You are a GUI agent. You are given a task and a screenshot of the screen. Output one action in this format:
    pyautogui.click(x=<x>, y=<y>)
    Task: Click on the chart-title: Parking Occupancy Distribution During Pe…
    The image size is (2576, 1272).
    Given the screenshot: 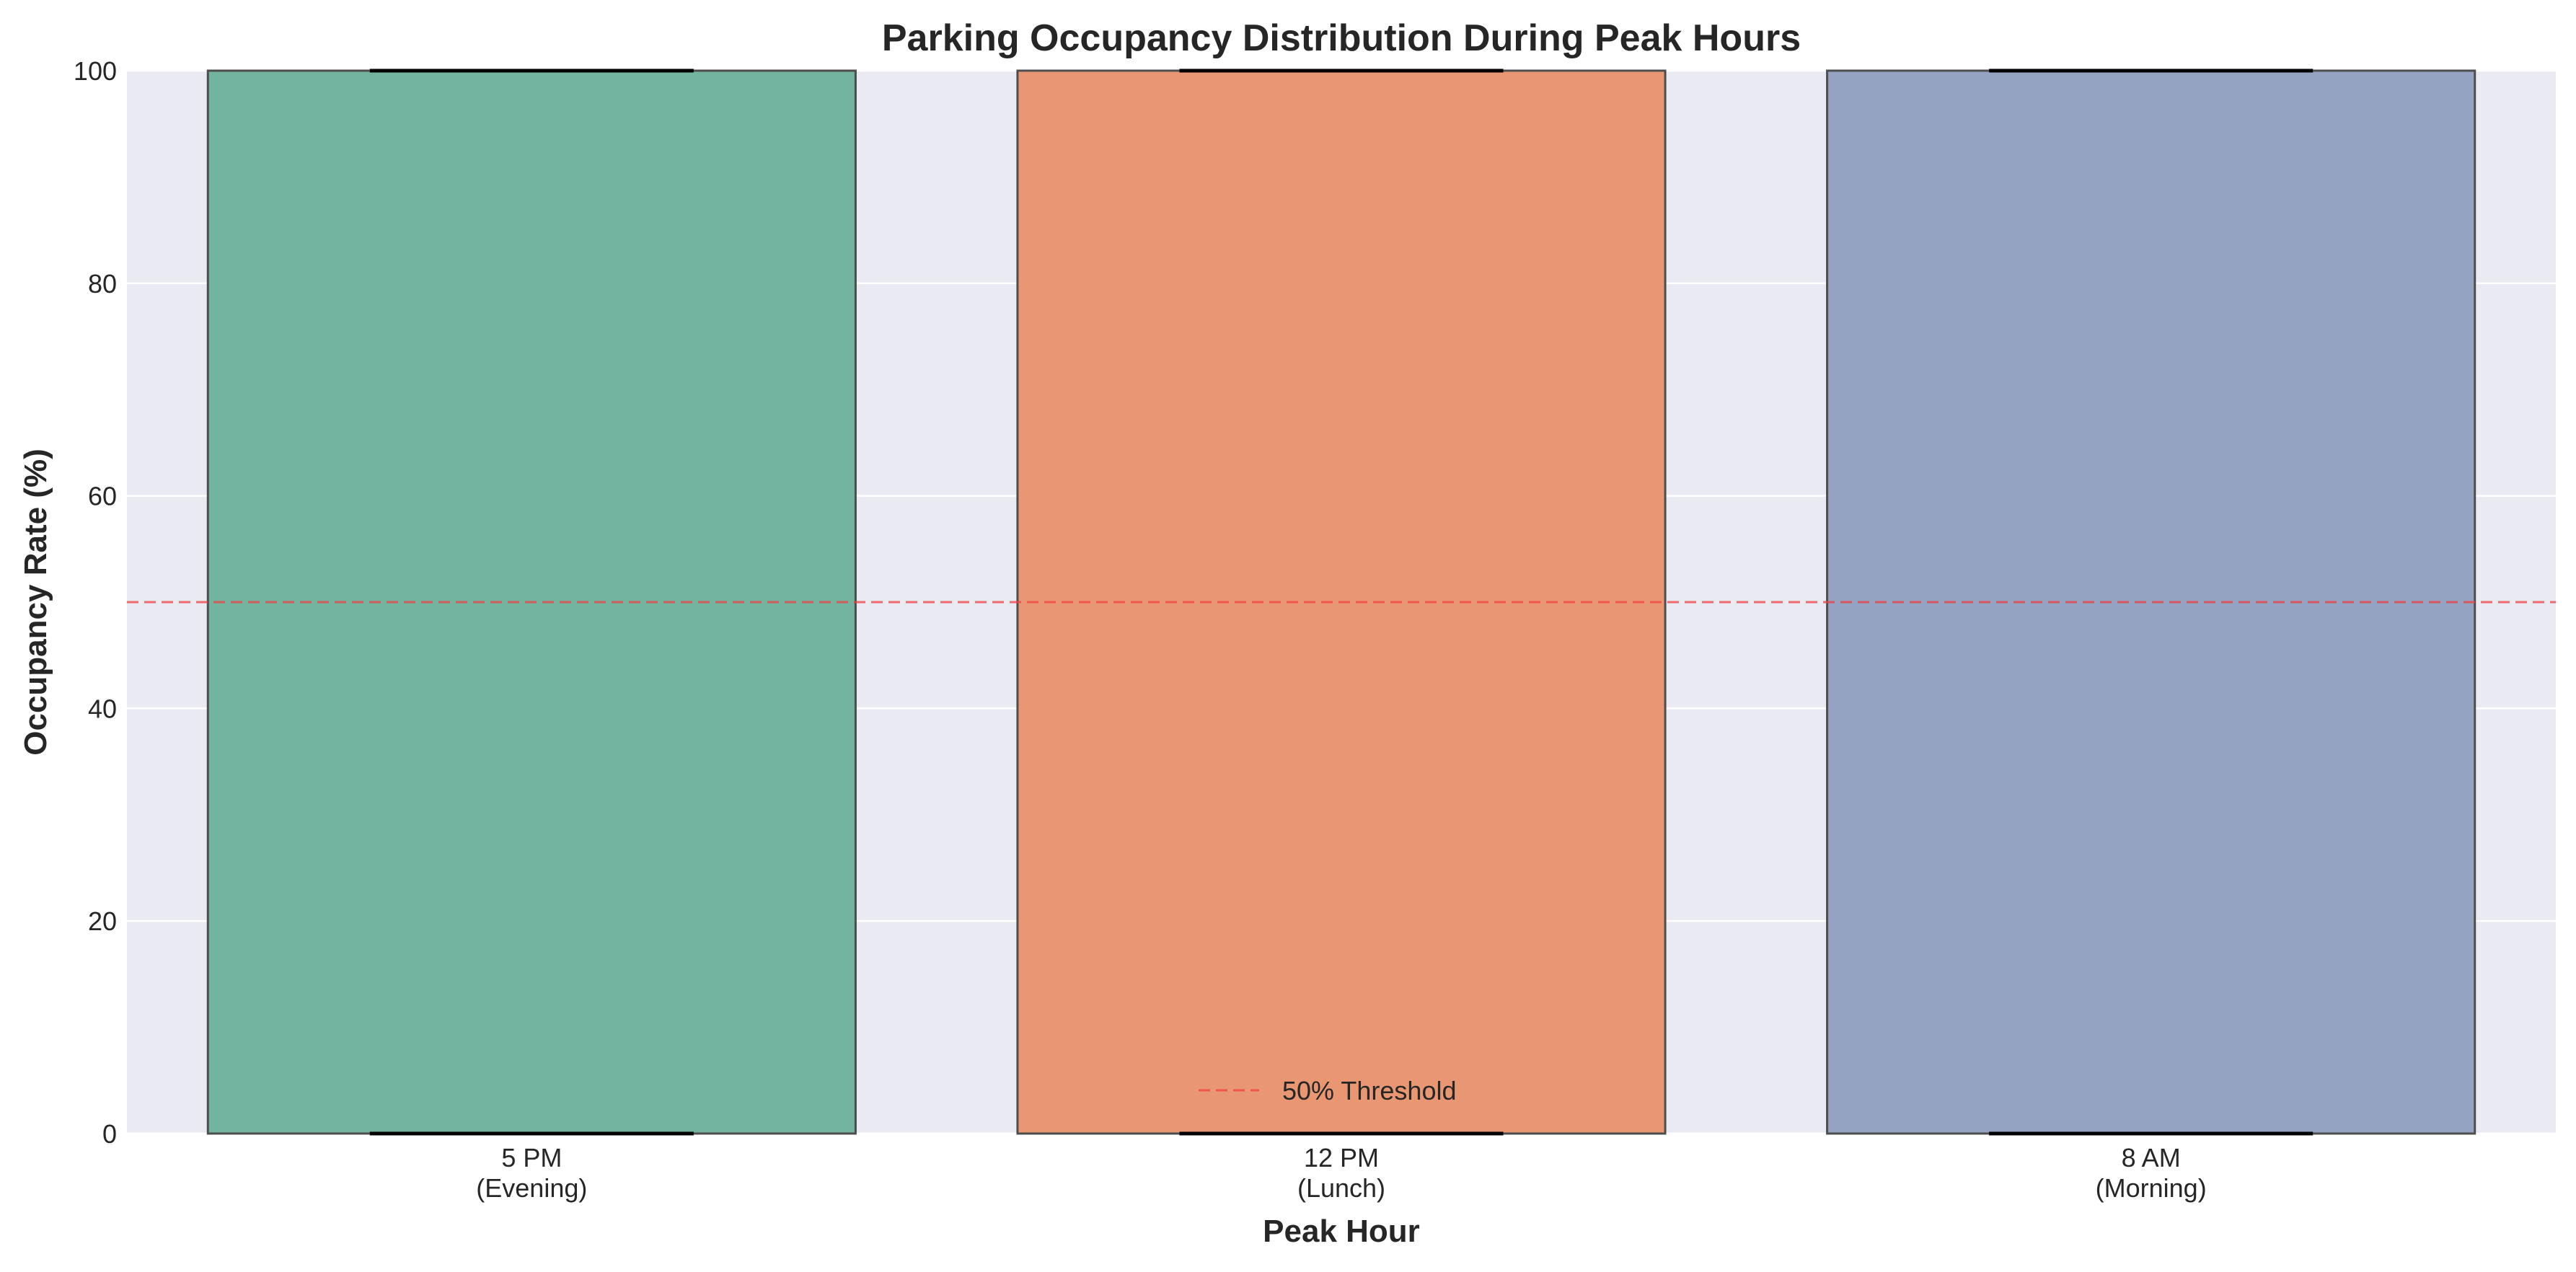 What is the action you would take?
    pyautogui.click(x=1341, y=38)
    